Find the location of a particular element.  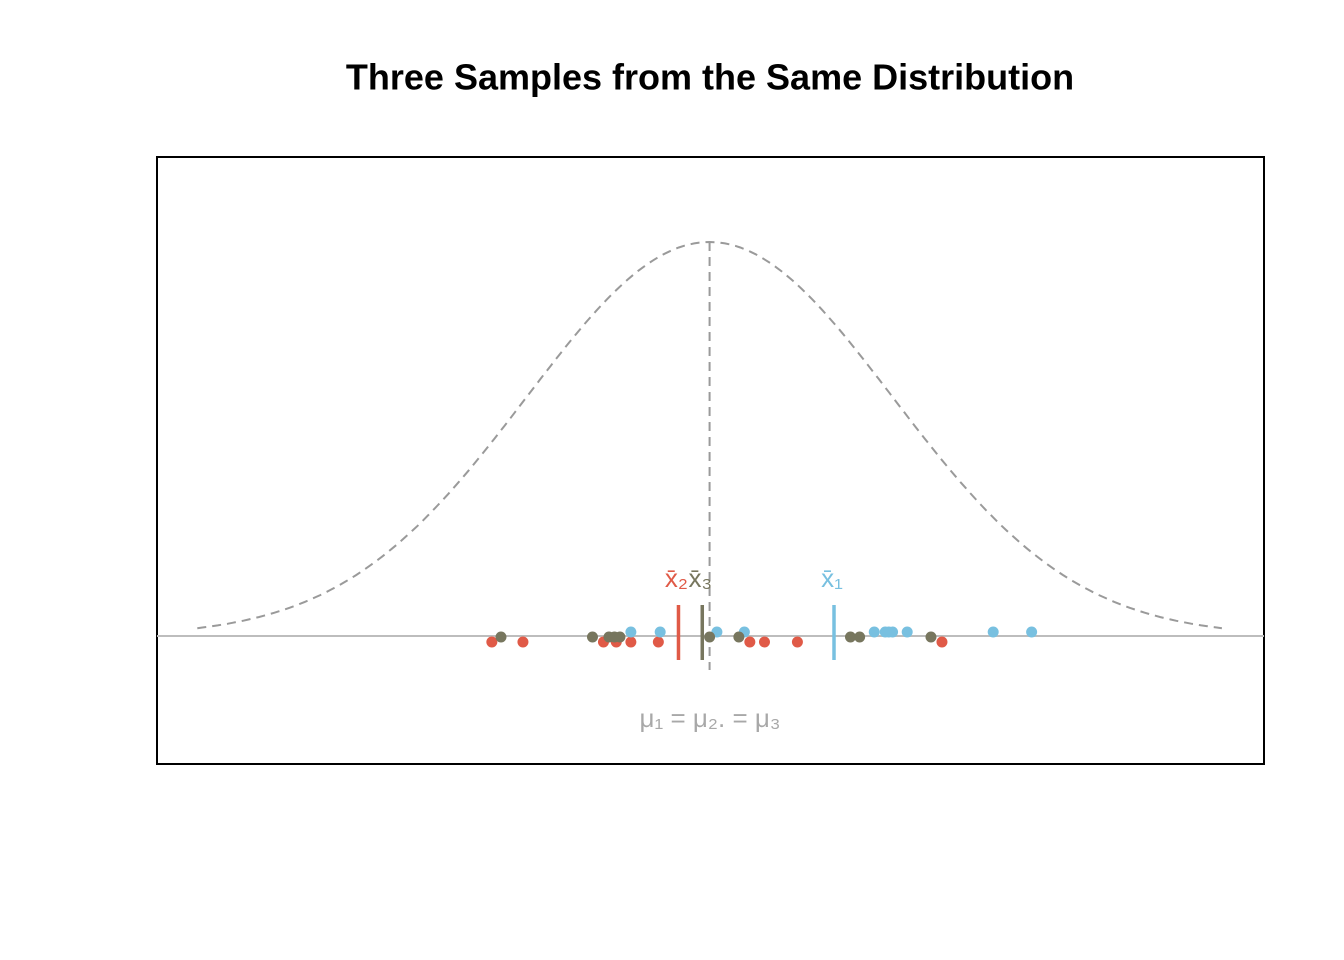

chart-title: Three Samples from the Same Distribution is located at coordinates (710, 77).